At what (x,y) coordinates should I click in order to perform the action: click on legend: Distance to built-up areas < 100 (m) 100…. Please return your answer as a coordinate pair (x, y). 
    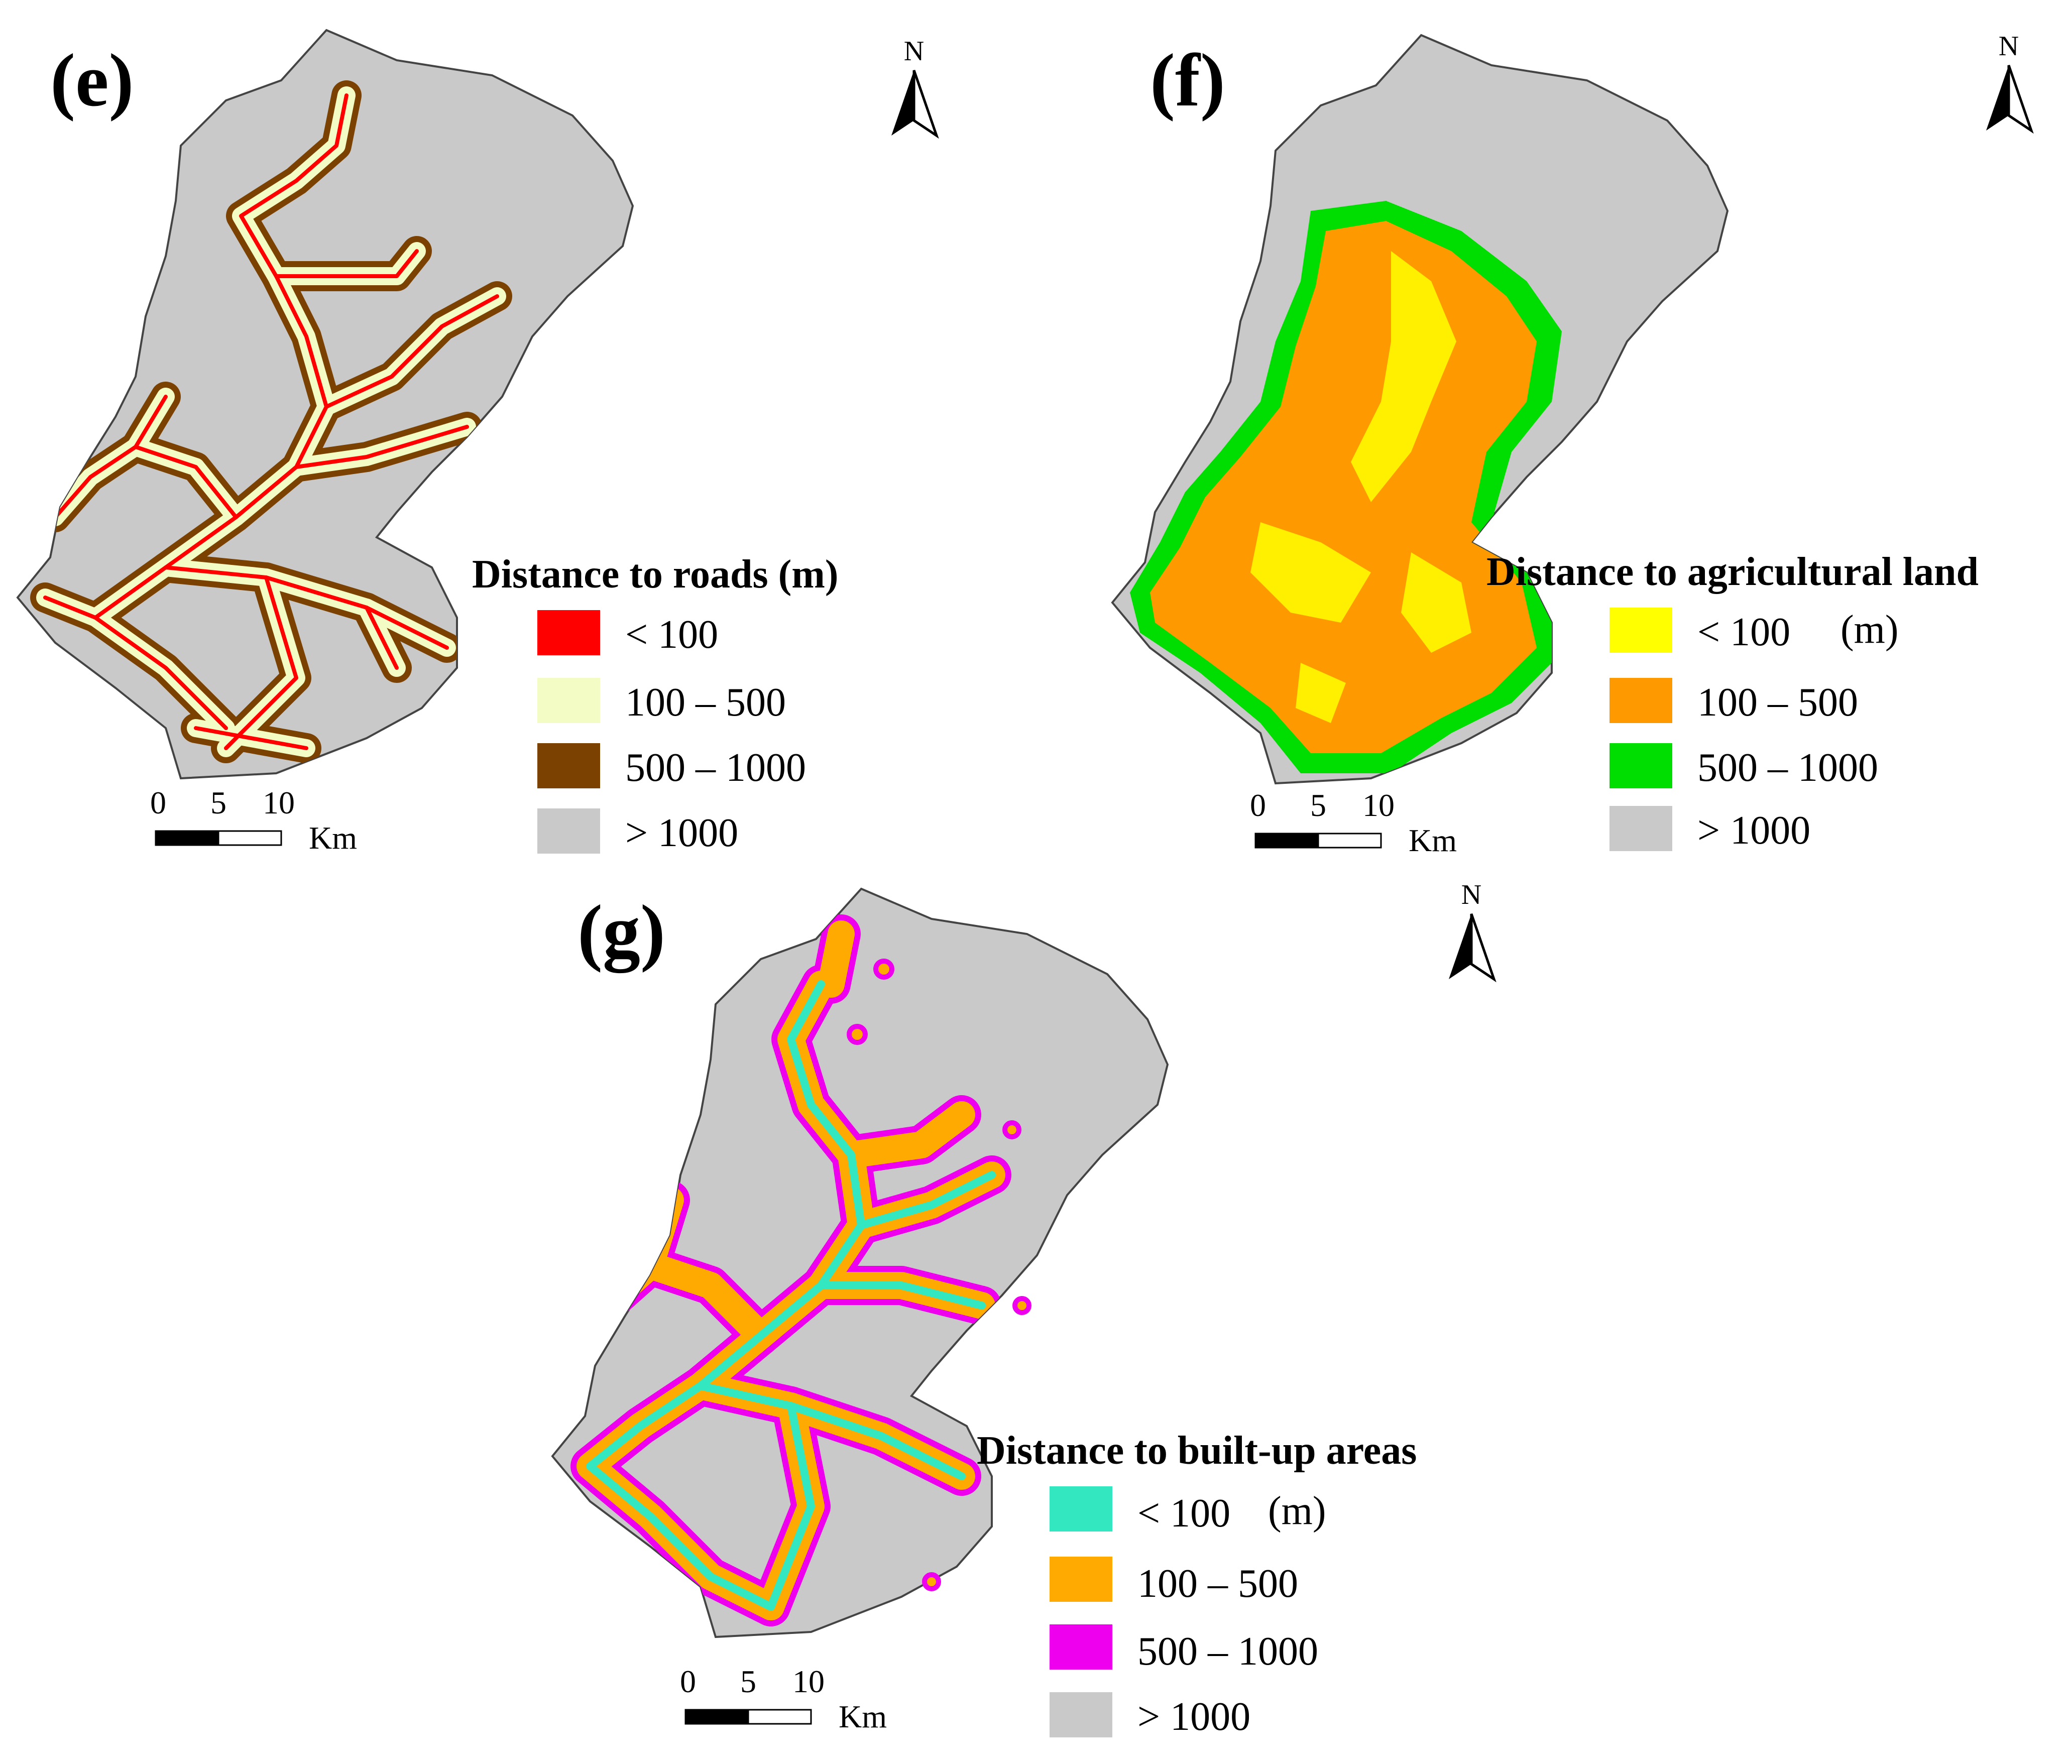
    Looking at the image, I should click on (1197, 1584).